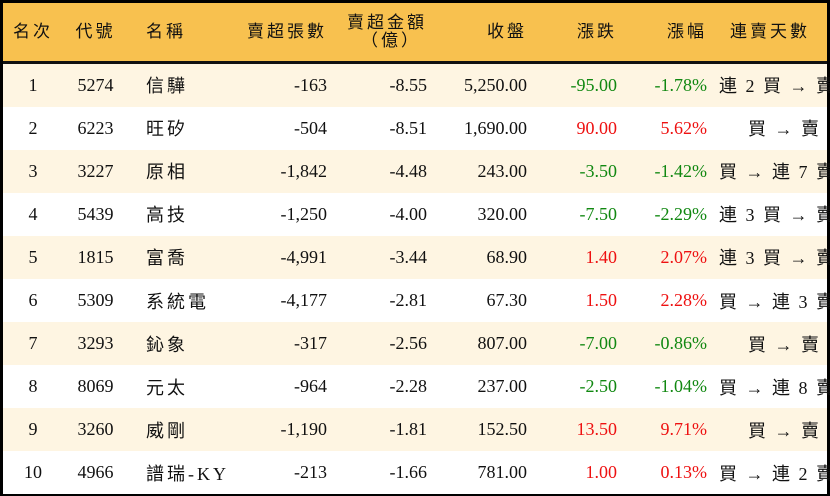 The height and width of the screenshot is (496, 830). I want to click on cell-close: 5,250.00, so click(495, 84).